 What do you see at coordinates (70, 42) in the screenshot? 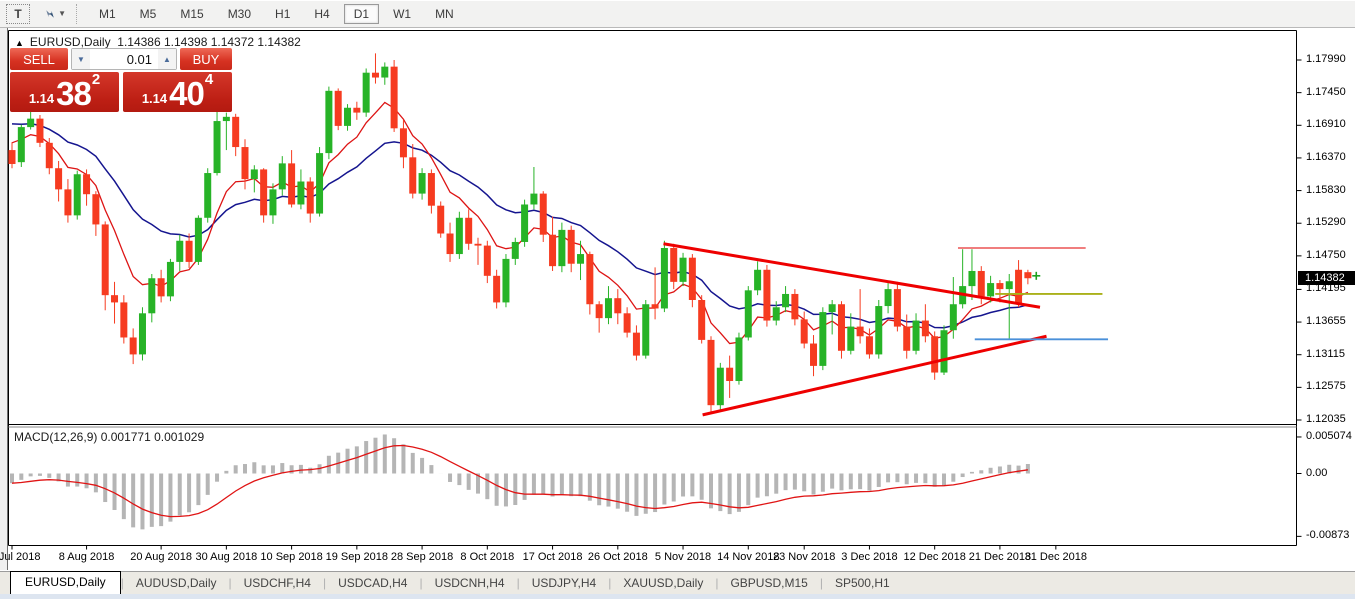
I see `symbol-period-label: EURUSD,Daily` at bounding box center [70, 42].